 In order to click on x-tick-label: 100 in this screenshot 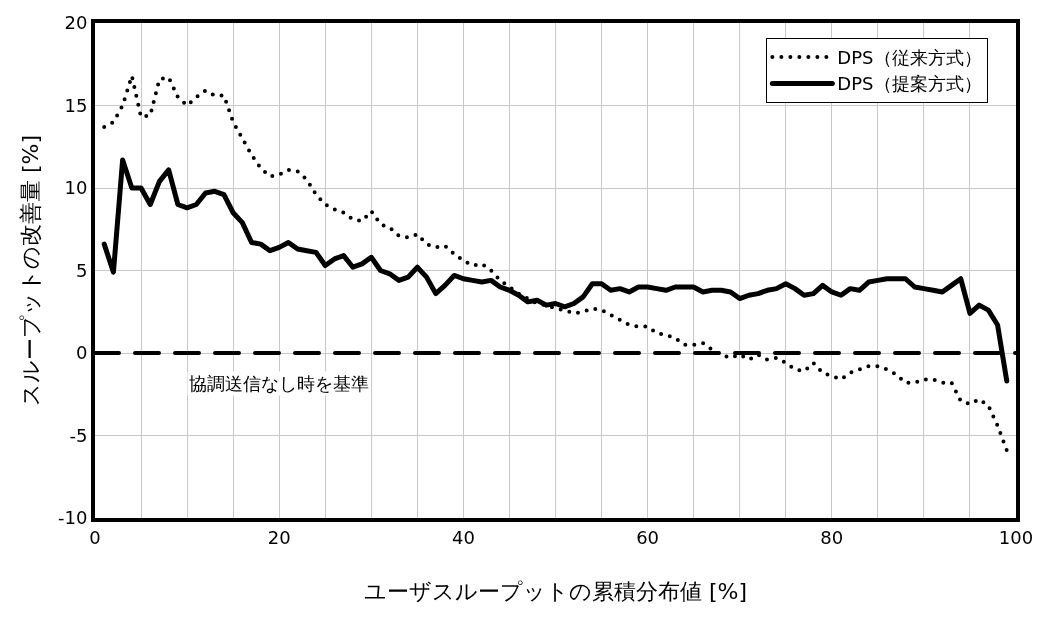, I will do `click(1016, 537)`.